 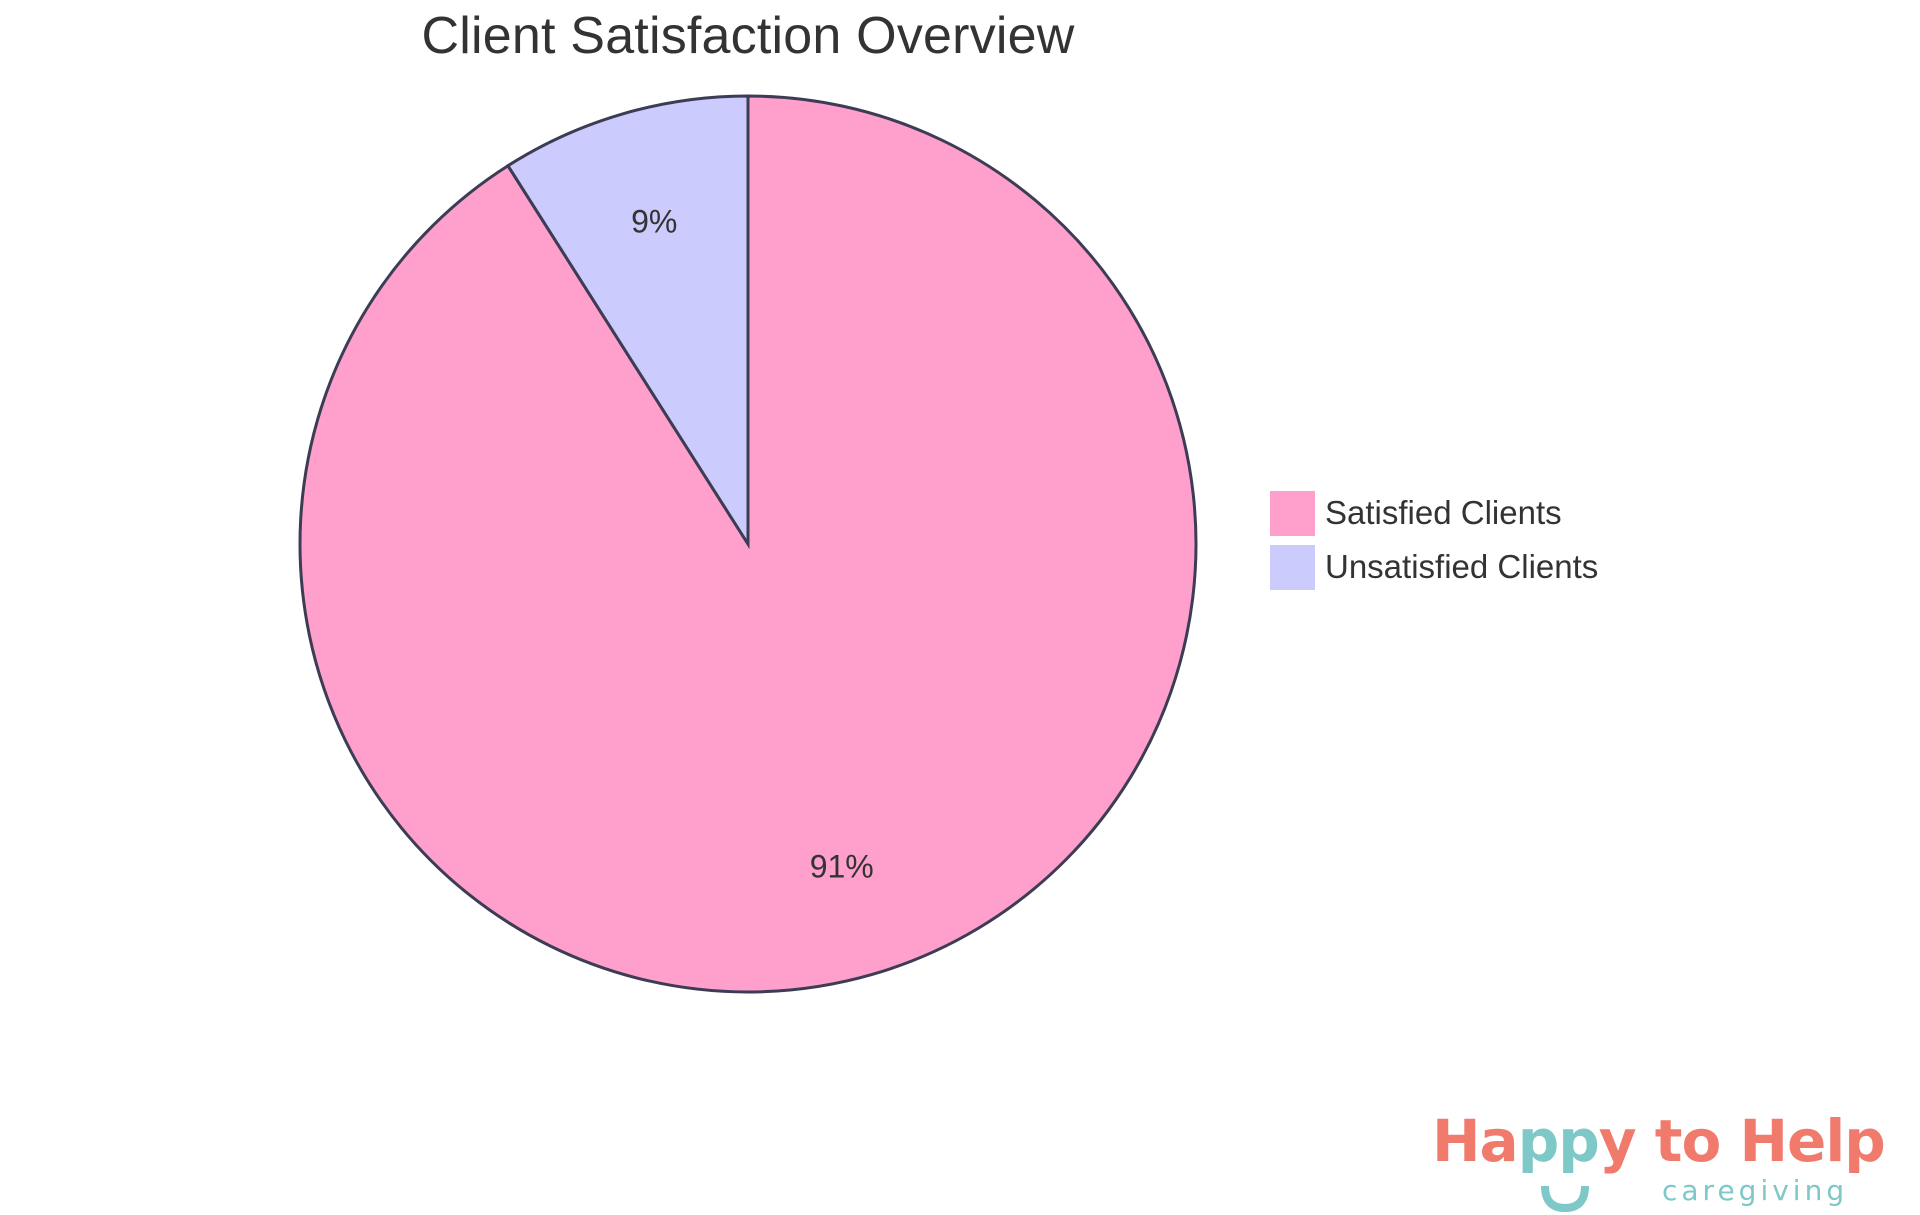 I want to click on legend-item-satisfied: Satisfied Clients, so click(x=1434, y=513).